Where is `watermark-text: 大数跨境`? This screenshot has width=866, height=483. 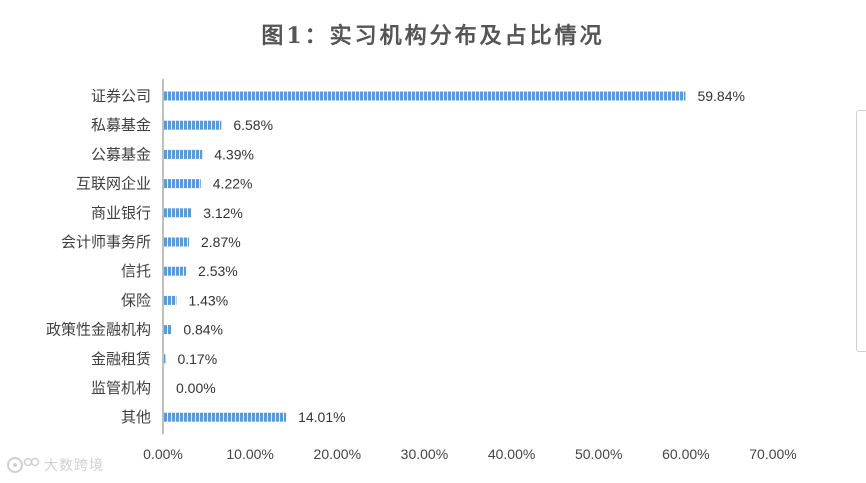
watermark-text: 大数跨境 is located at coordinates (74, 466).